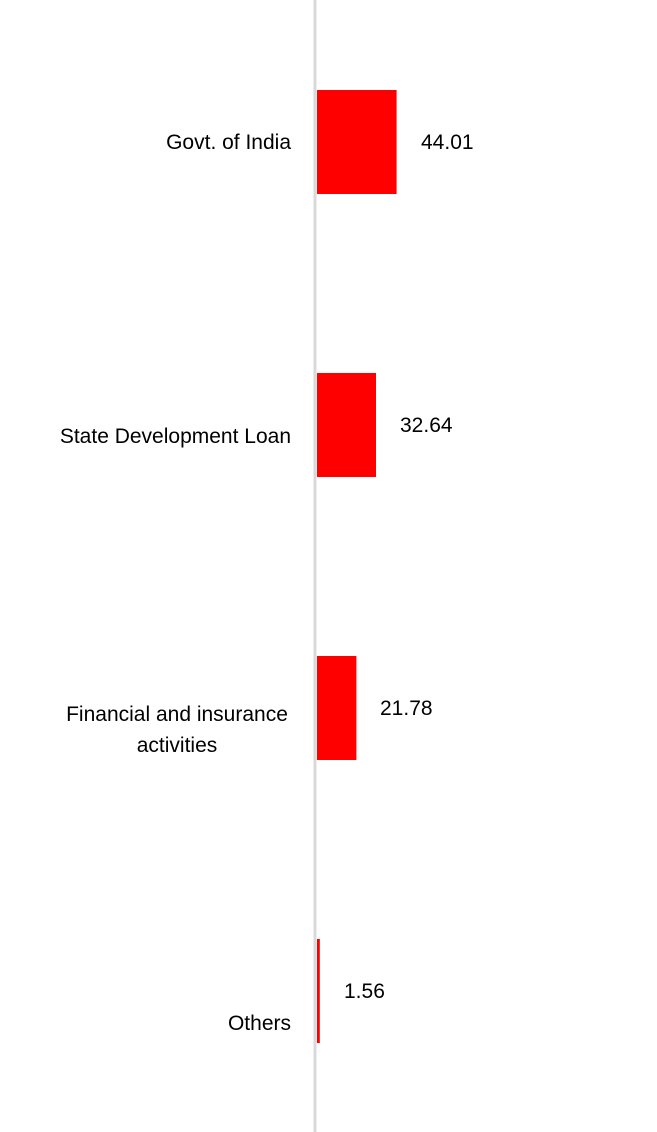 Image resolution: width=657 pixels, height=1132 pixels. What do you see at coordinates (426, 425) in the screenshot?
I see `value-label-state-development-loan: 32.64` at bounding box center [426, 425].